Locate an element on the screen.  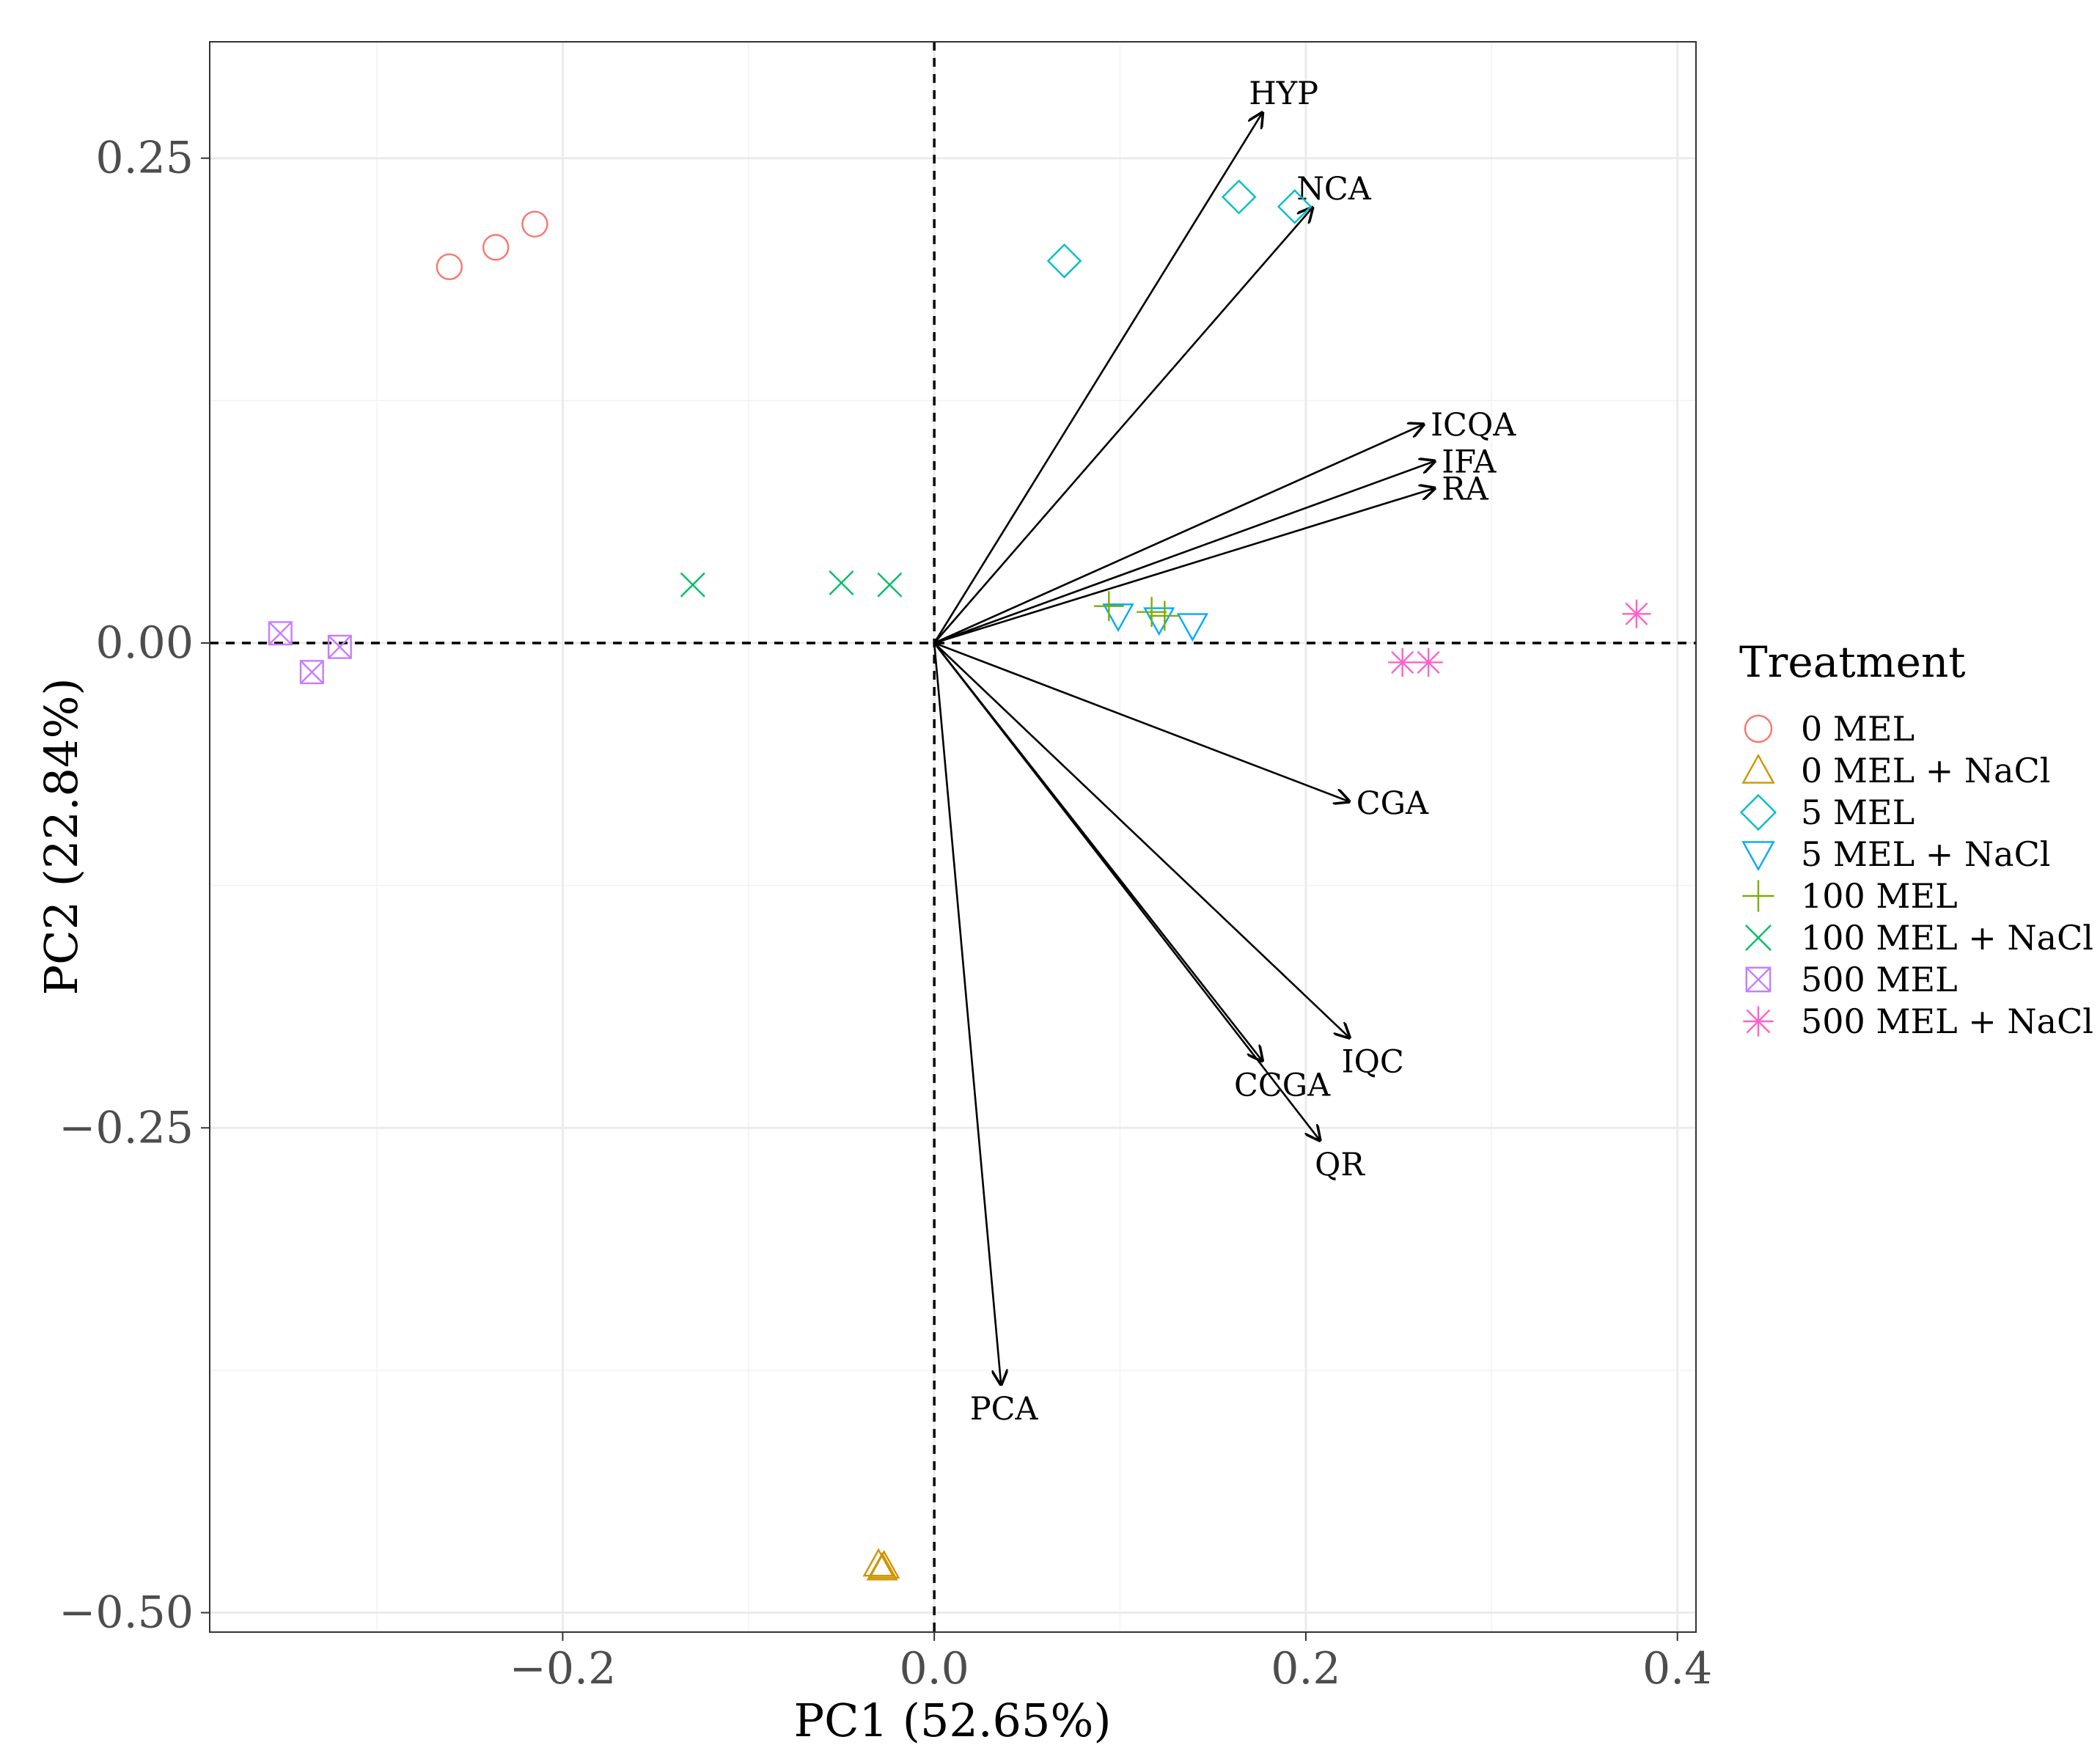
y-axis-title: PC2 (22.84%) is located at coordinates (61, 836).